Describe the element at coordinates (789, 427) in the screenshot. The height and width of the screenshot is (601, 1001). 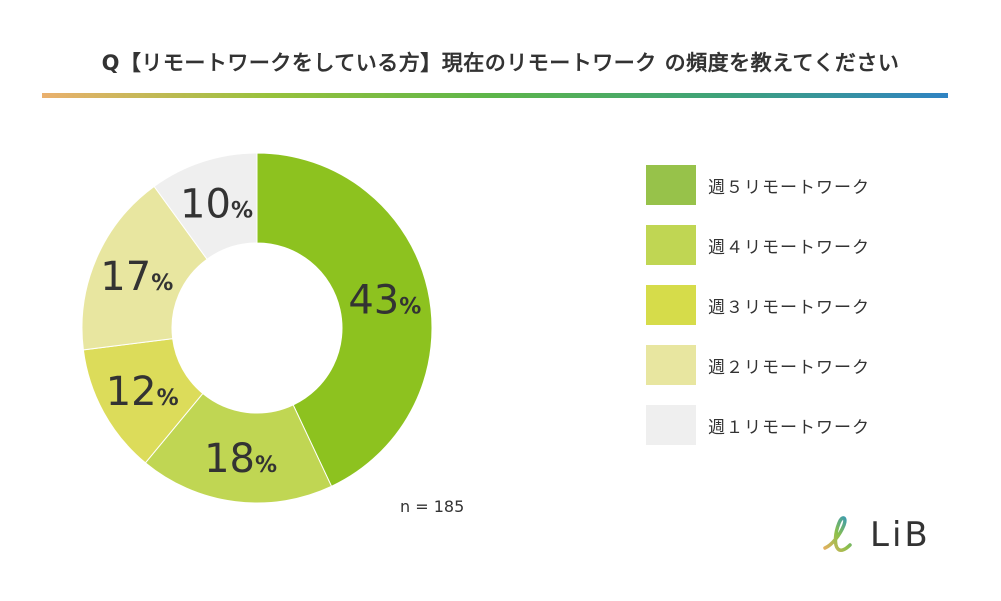
I see `legend-label: 週１リモートワーク` at that location.